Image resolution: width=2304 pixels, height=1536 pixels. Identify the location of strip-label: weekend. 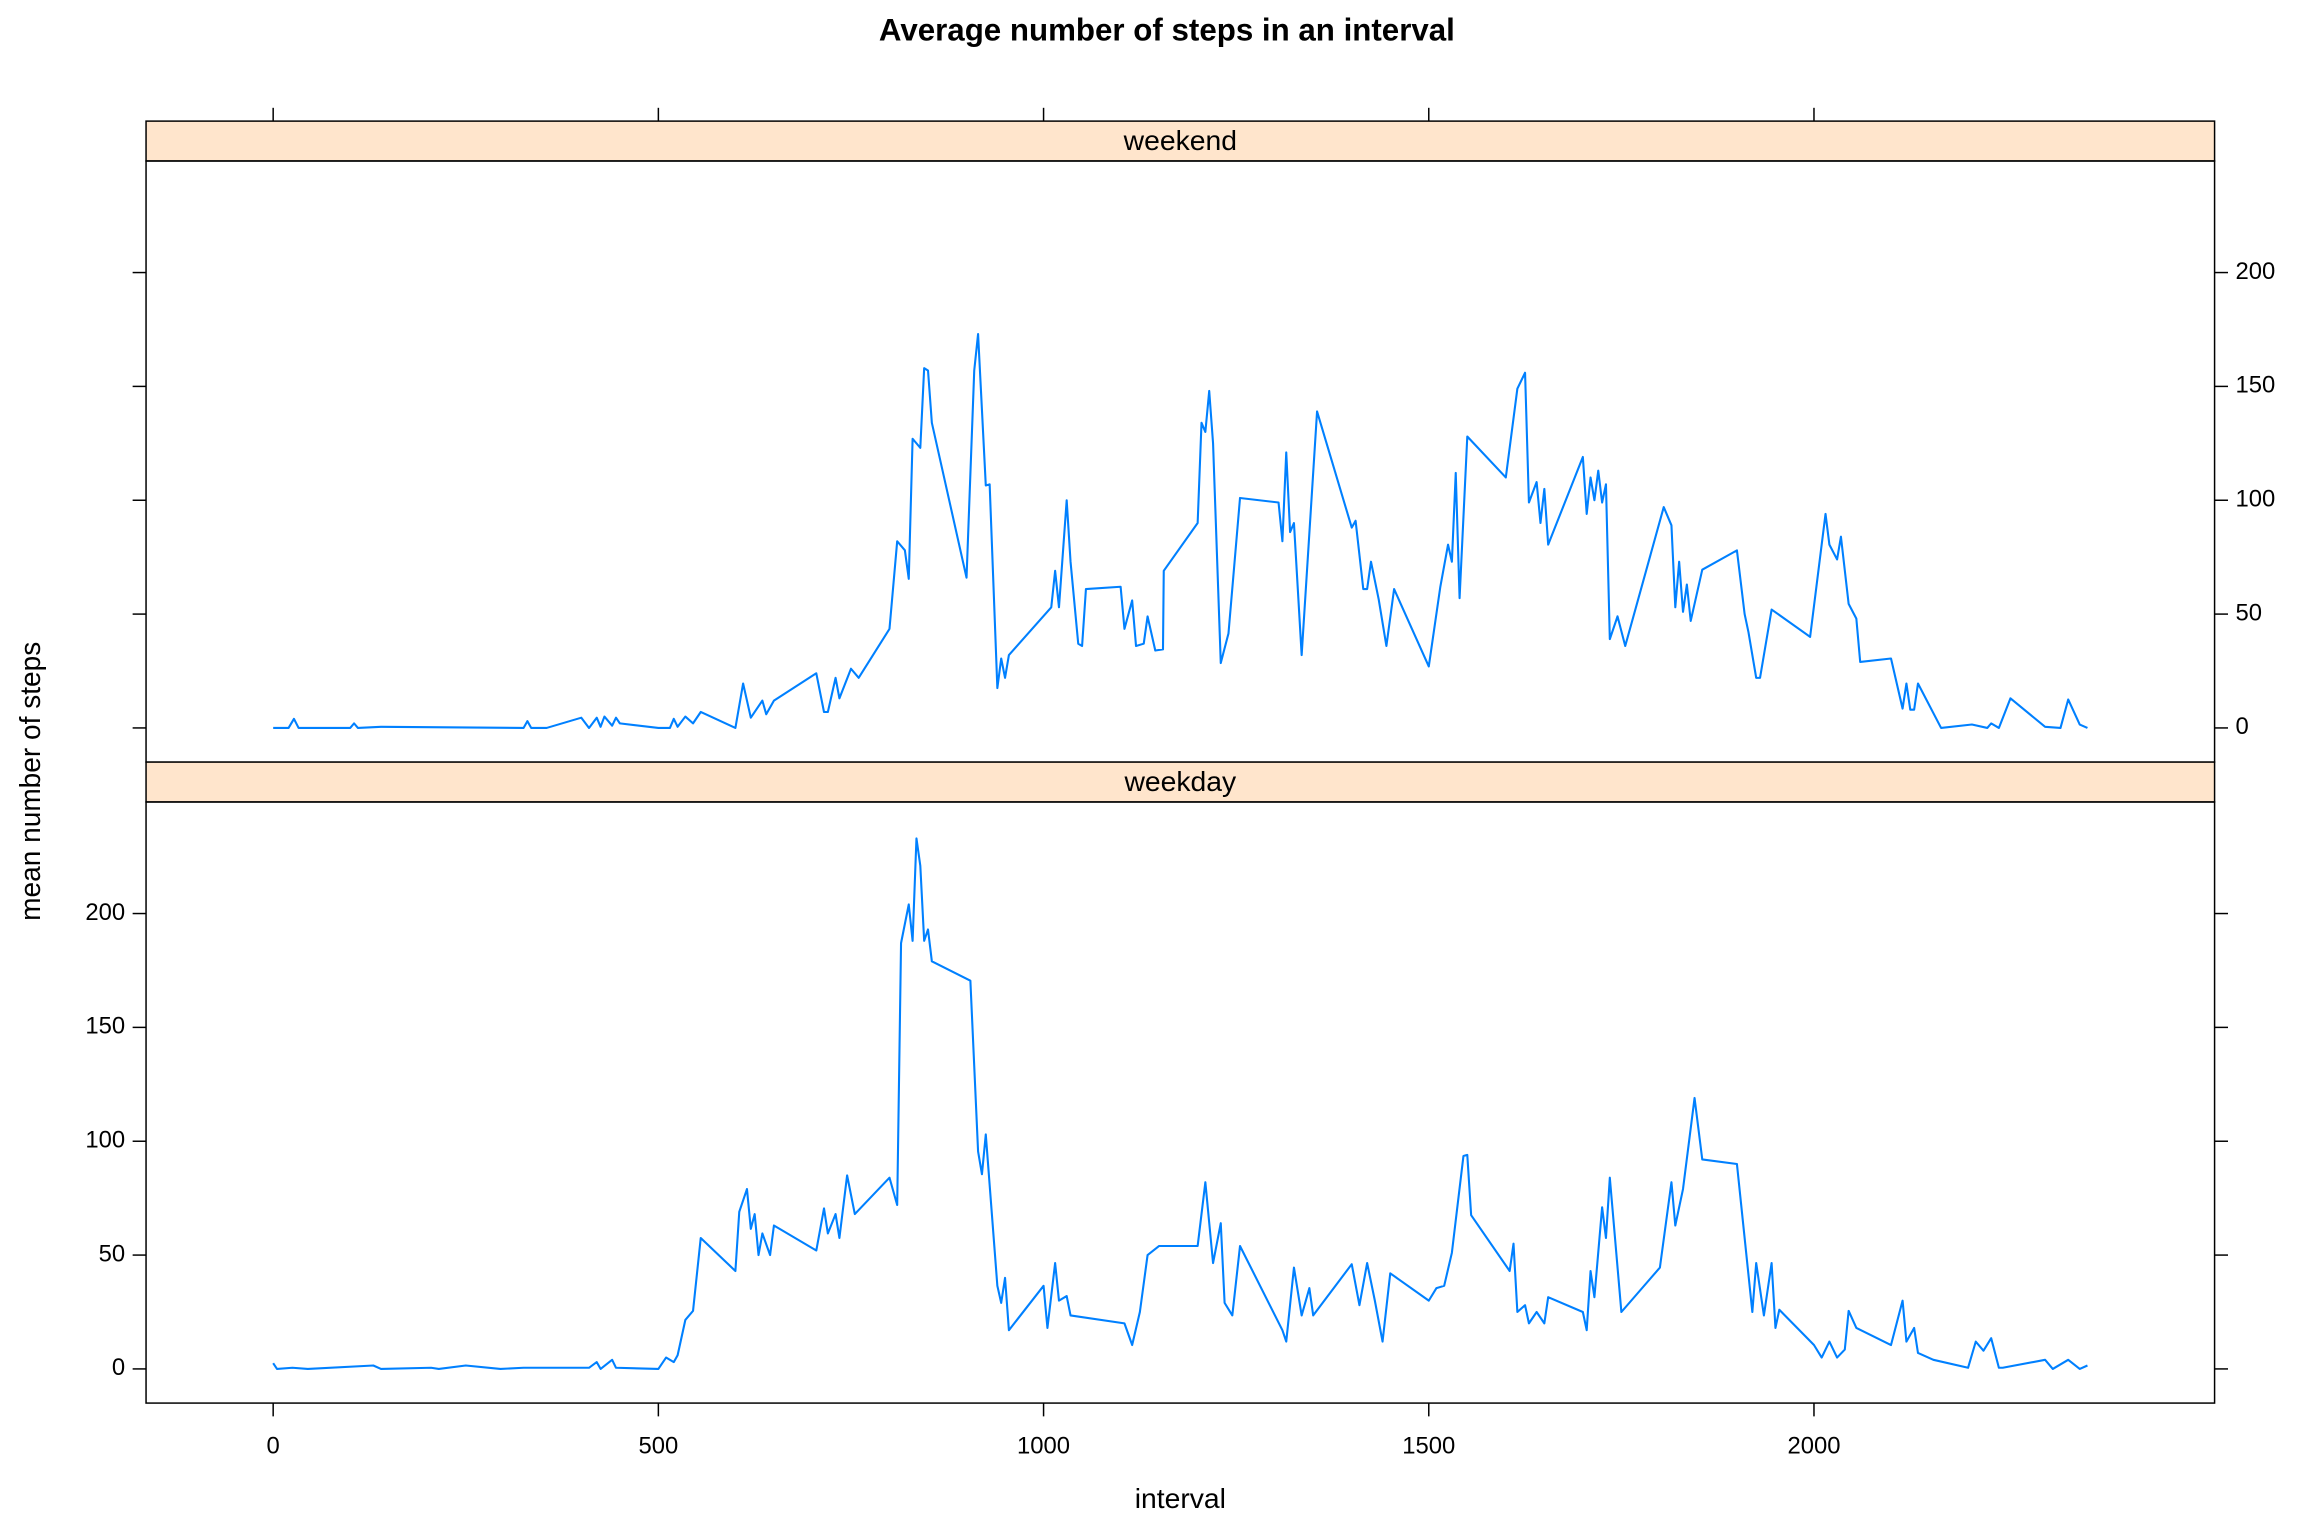
(1180, 140).